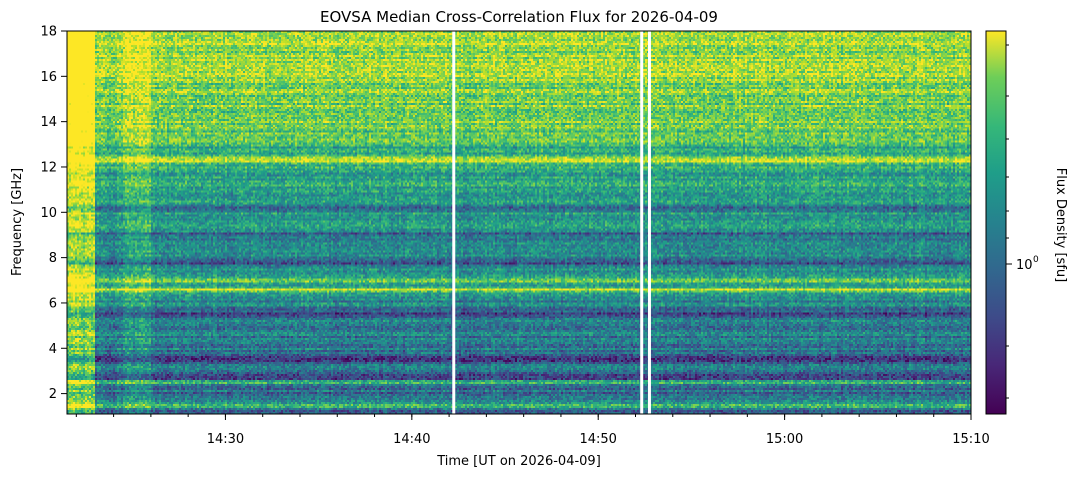 The image size is (1070, 481). I want to click on colorbar-ticks, so click(1009, 221).